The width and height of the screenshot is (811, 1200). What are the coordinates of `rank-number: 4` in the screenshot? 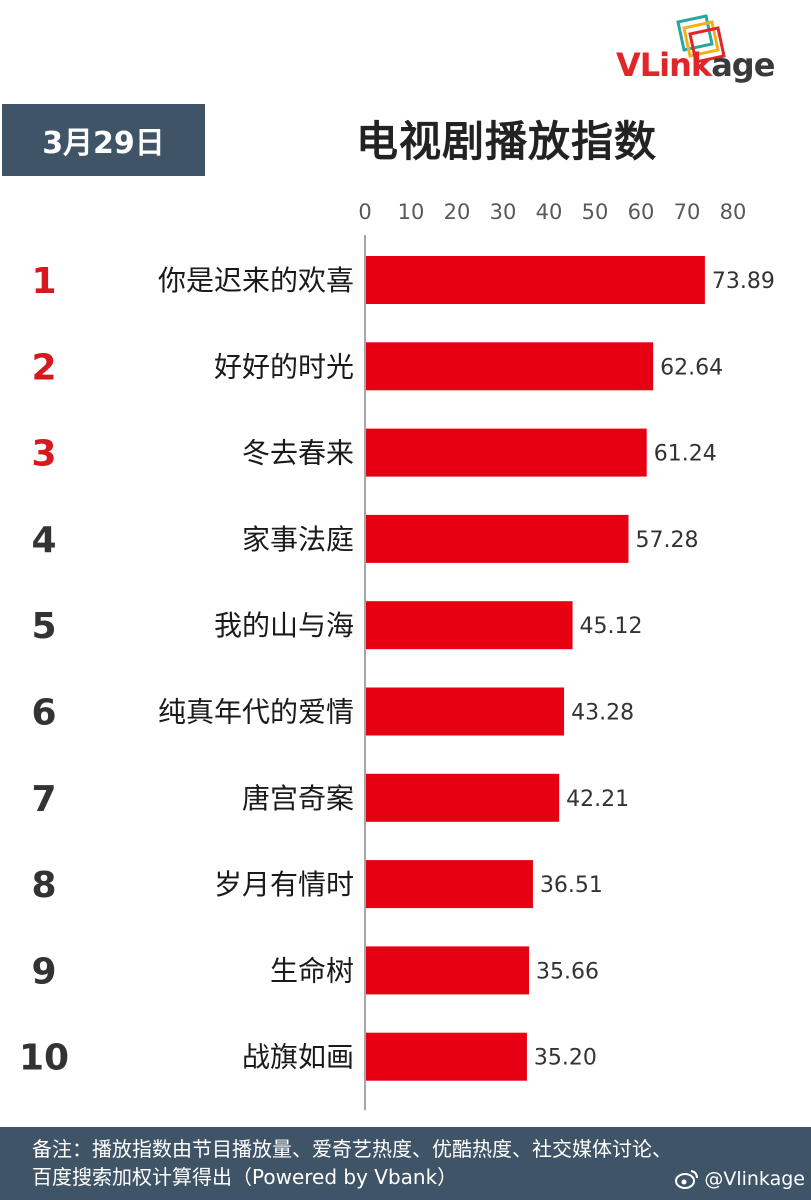 It's located at (43, 540).